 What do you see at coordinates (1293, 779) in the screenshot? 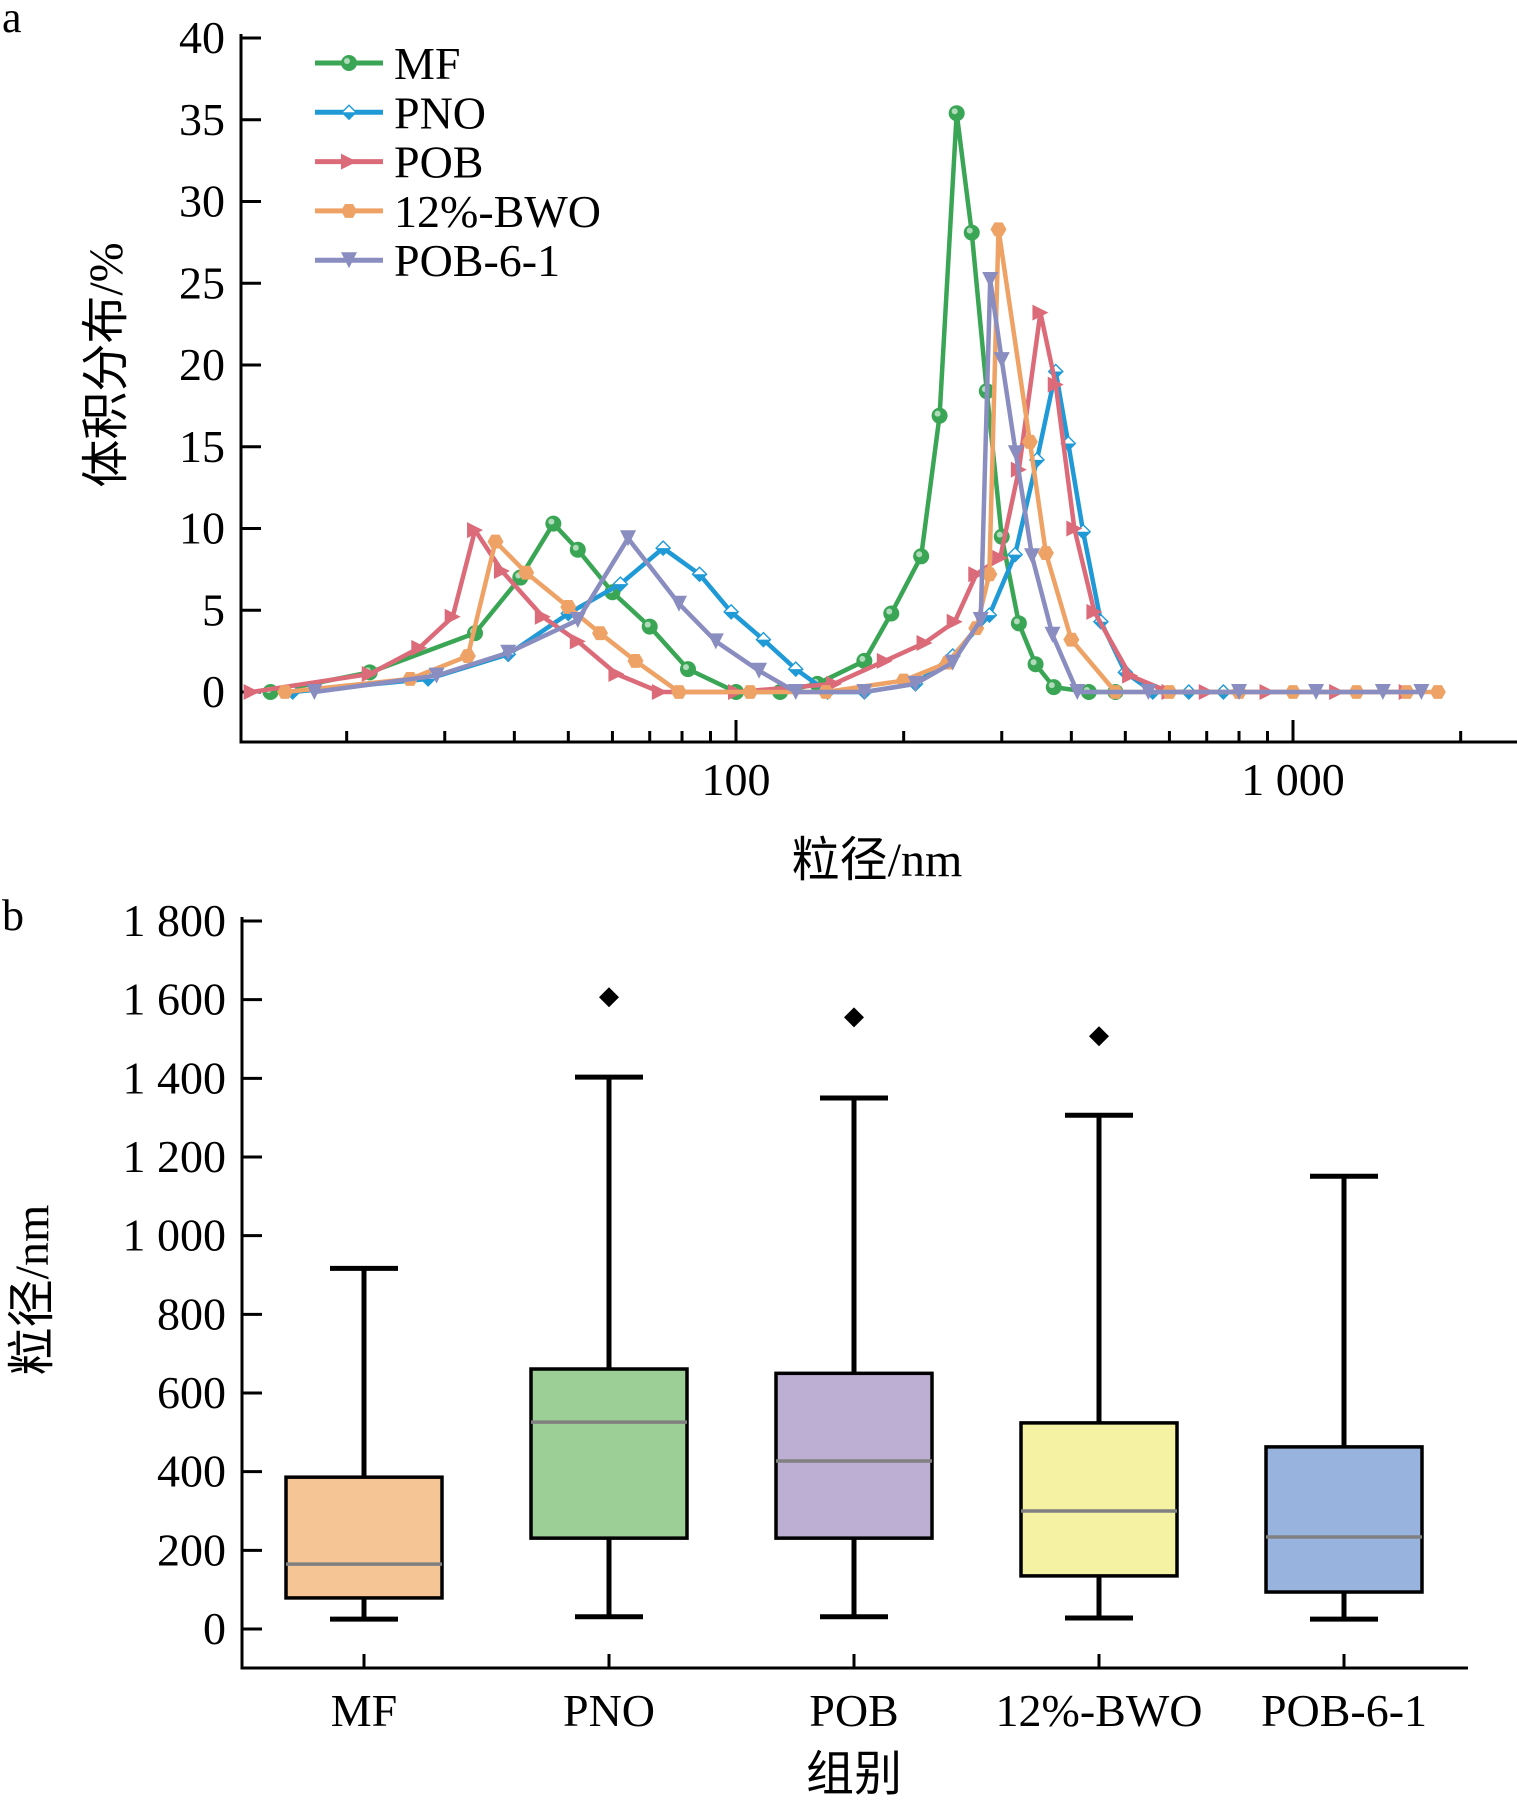
I see `x-tick-label: 1 000` at bounding box center [1293, 779].